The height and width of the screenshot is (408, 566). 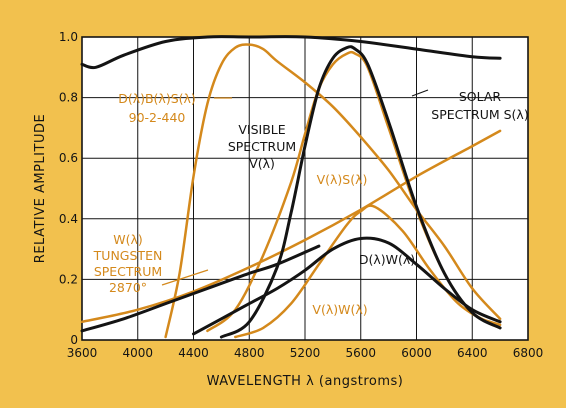 What do you see at coordinates (479, 105) in the screenshot?
I see `annotation-solar: SOLAR SPECTRUM S(λ)` at bounding box center [479, 105].